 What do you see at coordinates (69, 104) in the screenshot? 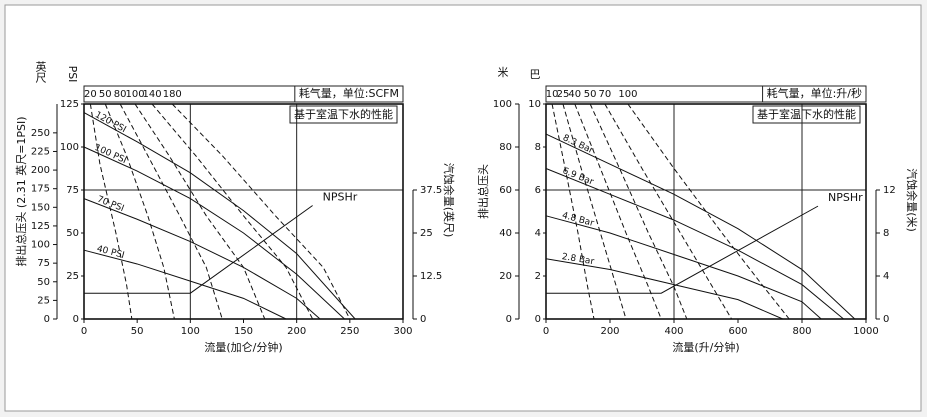
I see `y-tick-label: 125` at bounding box center [69, 104].